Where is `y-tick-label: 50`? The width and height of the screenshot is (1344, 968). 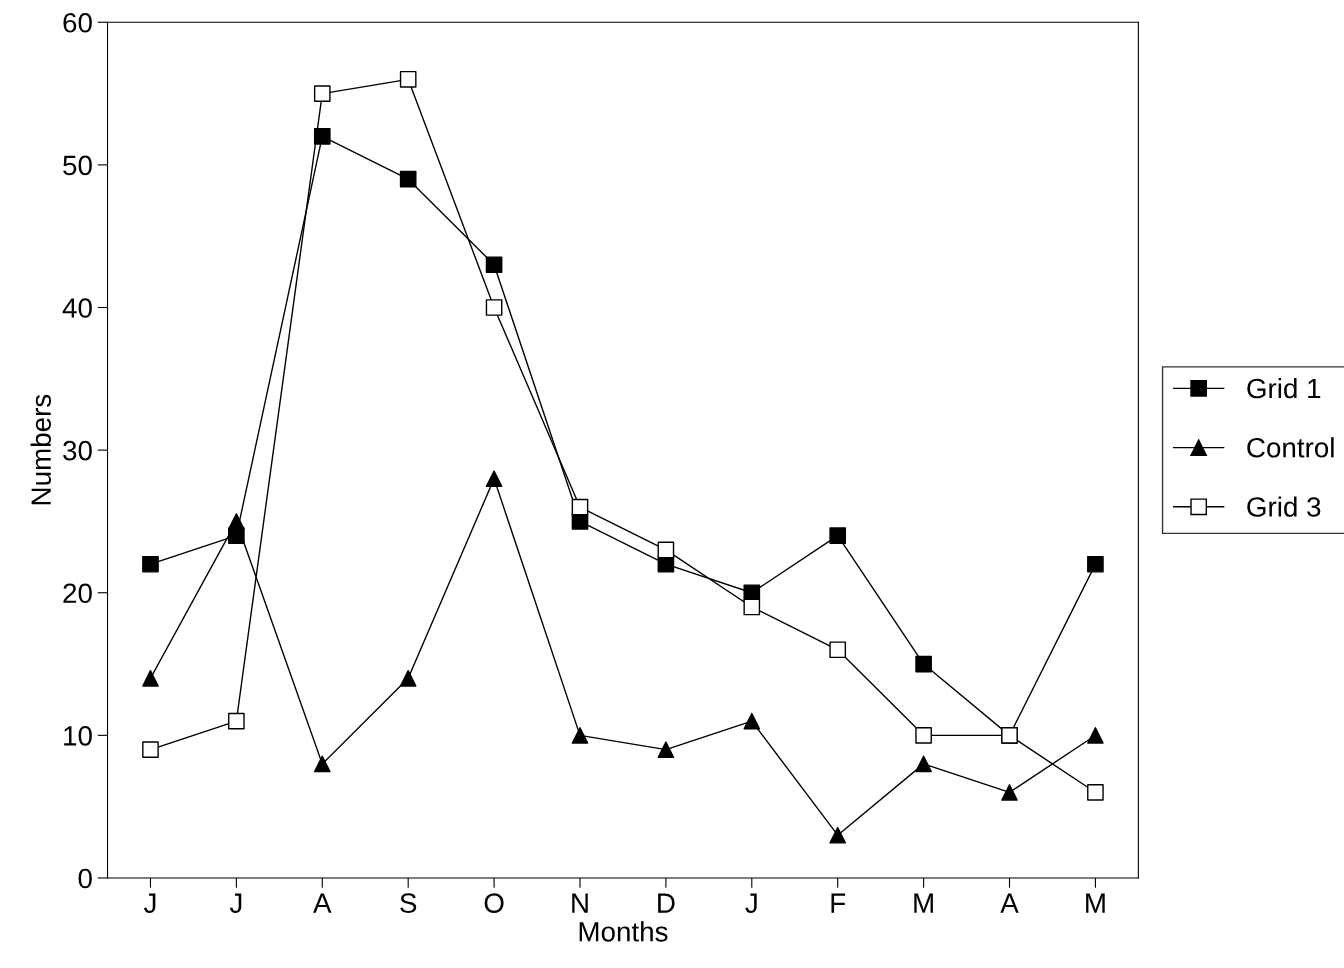 y-tick-label: 50 is located at coordinates (77, 165).